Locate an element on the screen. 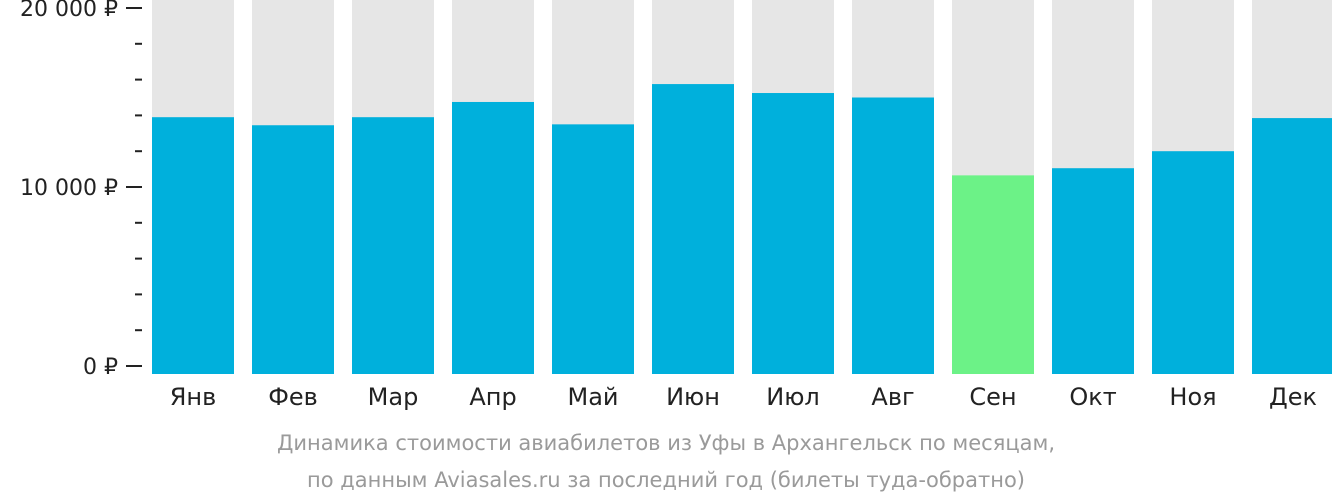 Image resolution: width=1332 pixels, height=502 pixels. x-tick-label: Апр is located at coordinates (492, 397).